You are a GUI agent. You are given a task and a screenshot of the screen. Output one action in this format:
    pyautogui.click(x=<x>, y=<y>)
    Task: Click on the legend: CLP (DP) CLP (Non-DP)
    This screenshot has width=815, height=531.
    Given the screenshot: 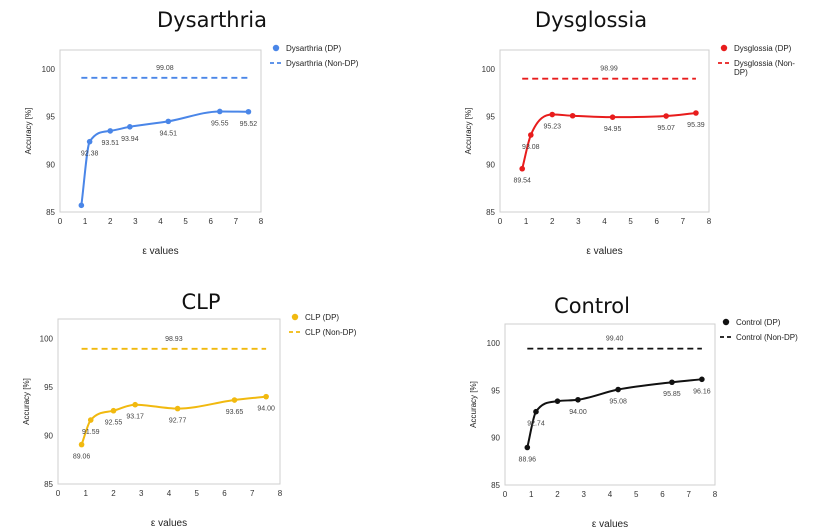 What is the action you would take?
    pyautogui.click(x=323, y=325)
    